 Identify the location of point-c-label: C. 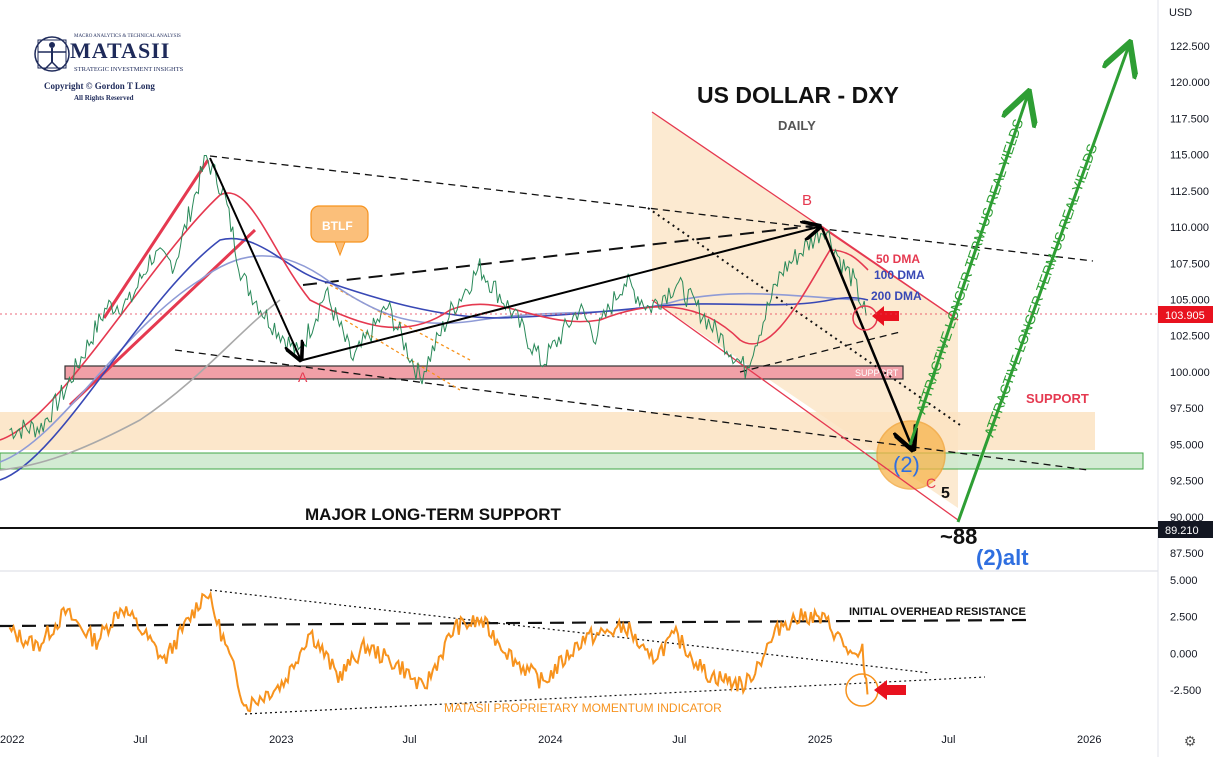
(931, 483).